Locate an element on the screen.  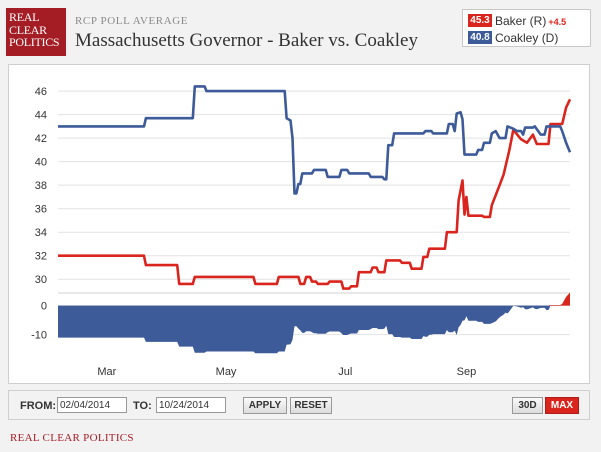
from-date-input is located at coordinates (92, 405).